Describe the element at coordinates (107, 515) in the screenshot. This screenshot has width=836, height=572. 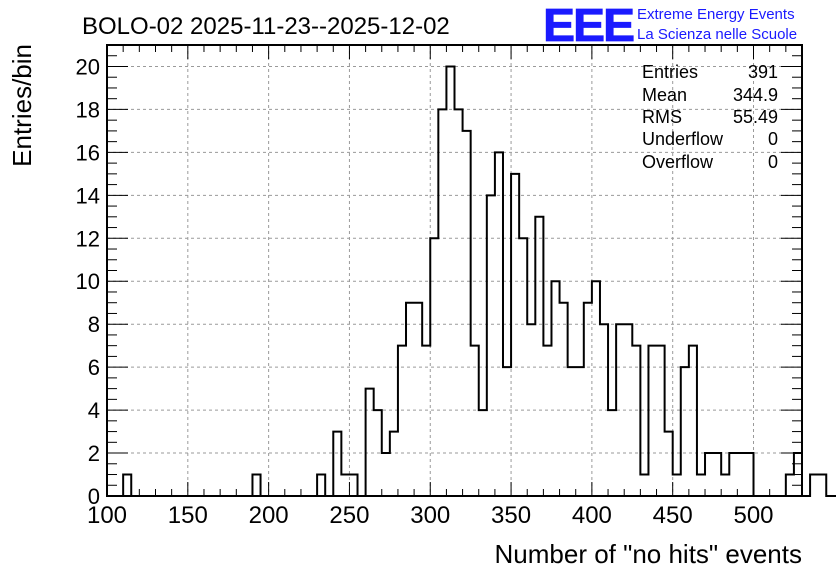
I see `x-tick-label: 100` at that location.